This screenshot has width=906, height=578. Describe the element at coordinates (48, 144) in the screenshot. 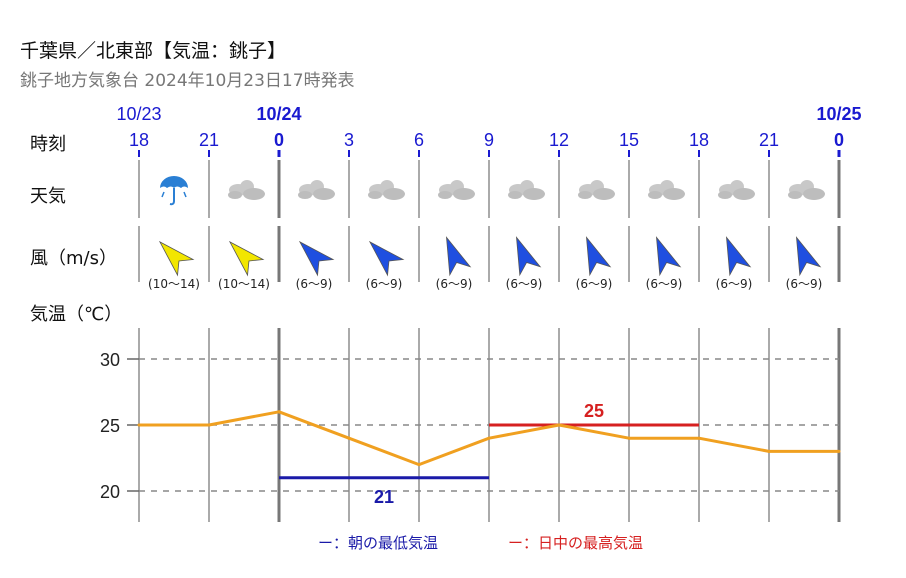

I see `row-label-time: 時刻` at that location.